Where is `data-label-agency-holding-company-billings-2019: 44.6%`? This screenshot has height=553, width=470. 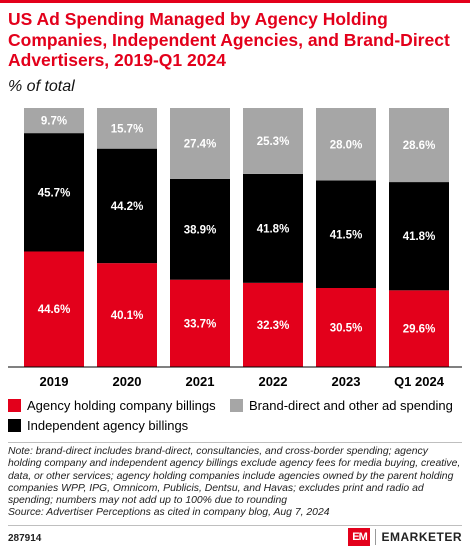
data-label-agency-holding-company-billings-2019: 44.6% is located at coordinates (54, 310).